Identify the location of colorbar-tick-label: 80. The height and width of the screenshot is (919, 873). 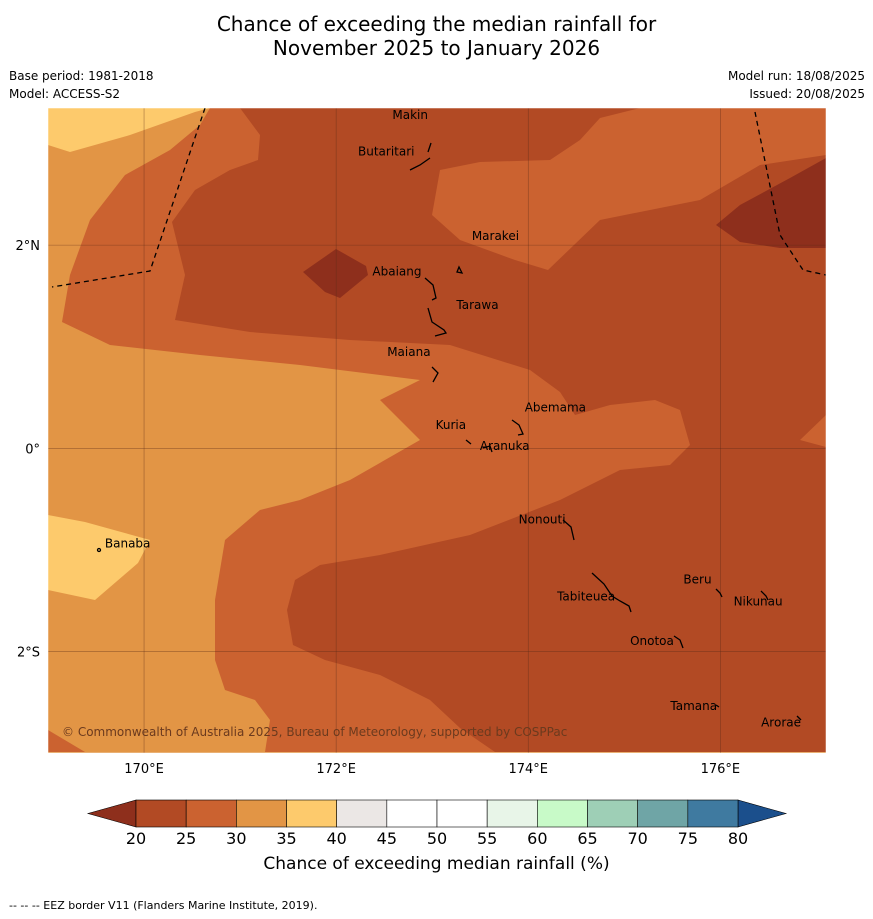
(738, 838).